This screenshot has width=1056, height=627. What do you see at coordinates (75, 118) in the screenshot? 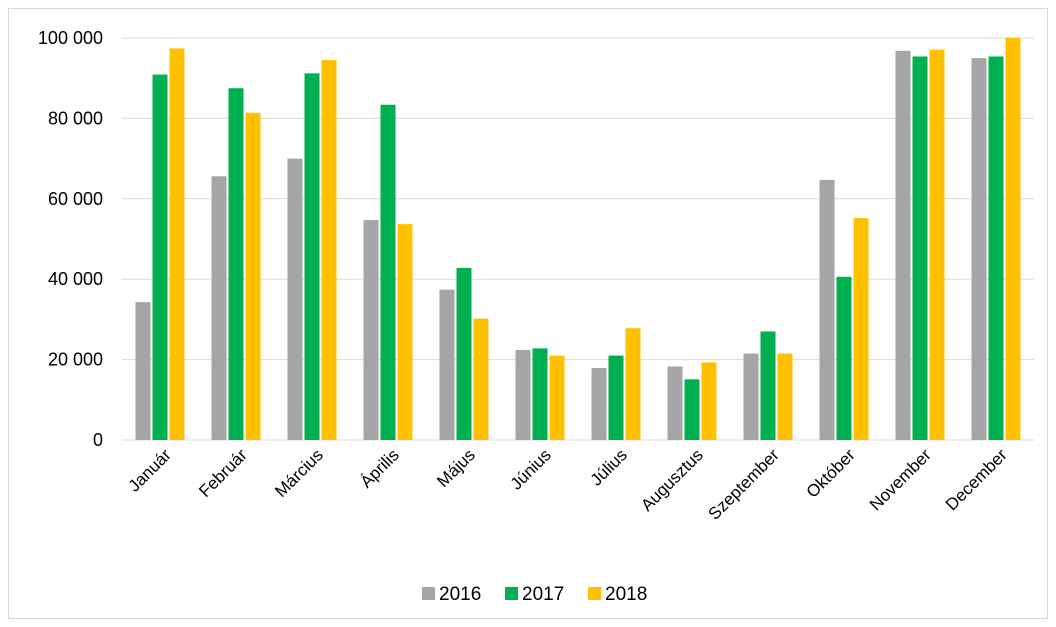
I see `y-tick-label: 80 000` at bounding box center [75, 118].